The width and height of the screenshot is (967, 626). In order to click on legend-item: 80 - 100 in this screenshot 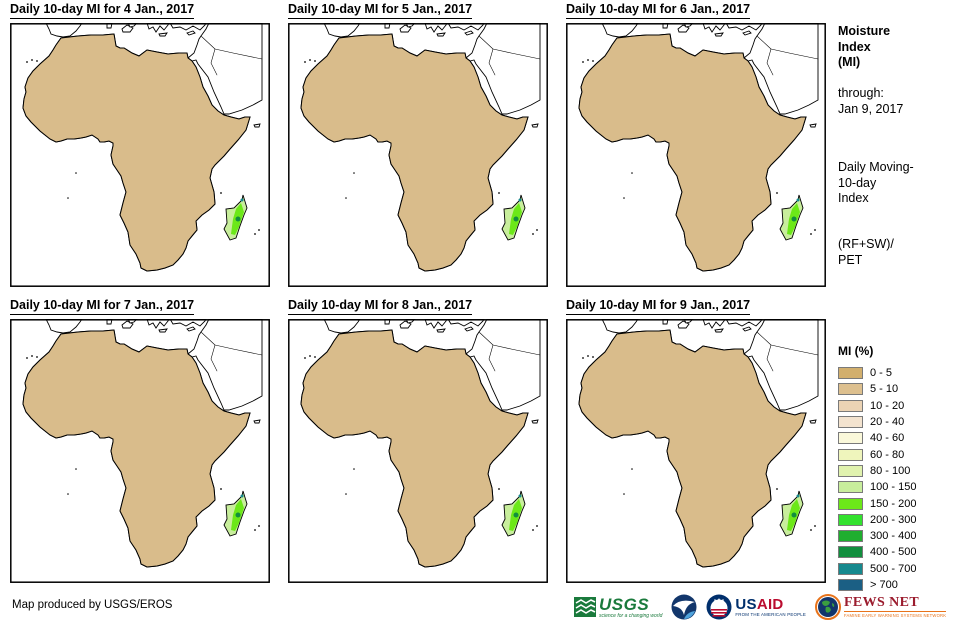, I will do `click(901, 471)`.